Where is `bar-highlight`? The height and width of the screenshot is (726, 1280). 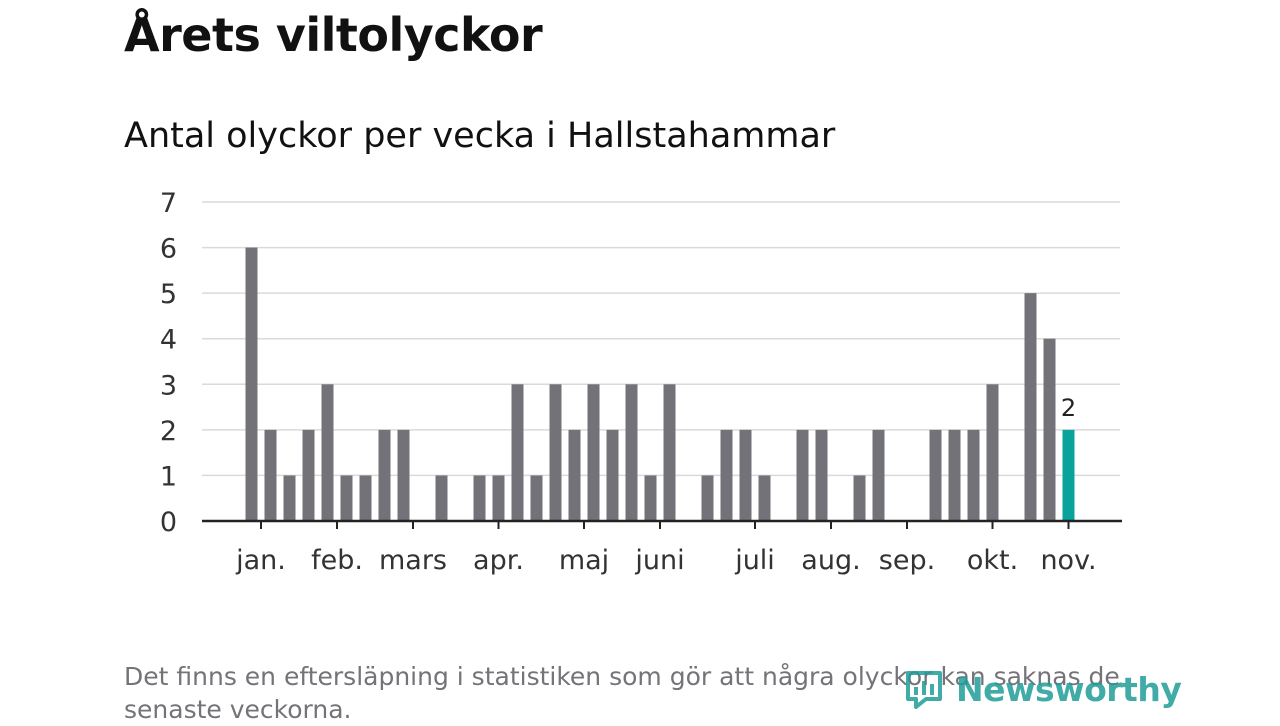
bar-highlight is located at coordinates (1068, 475).